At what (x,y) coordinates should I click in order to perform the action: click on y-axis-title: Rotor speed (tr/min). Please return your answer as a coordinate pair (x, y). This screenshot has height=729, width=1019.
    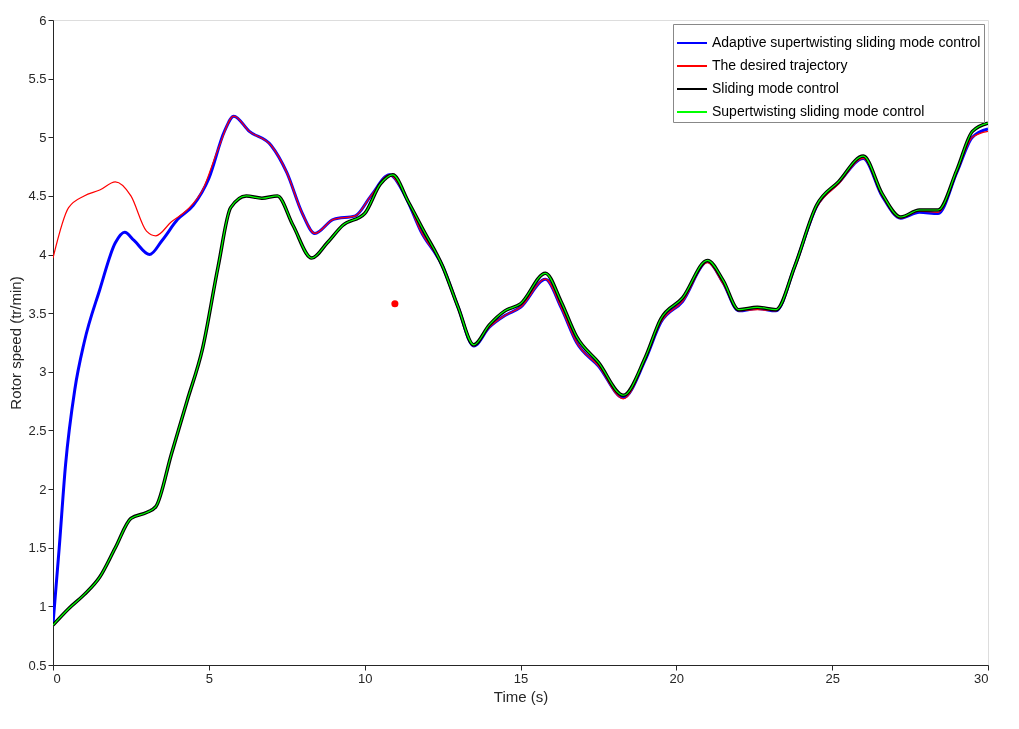
    Looking at the image, I should click on (16, 343).